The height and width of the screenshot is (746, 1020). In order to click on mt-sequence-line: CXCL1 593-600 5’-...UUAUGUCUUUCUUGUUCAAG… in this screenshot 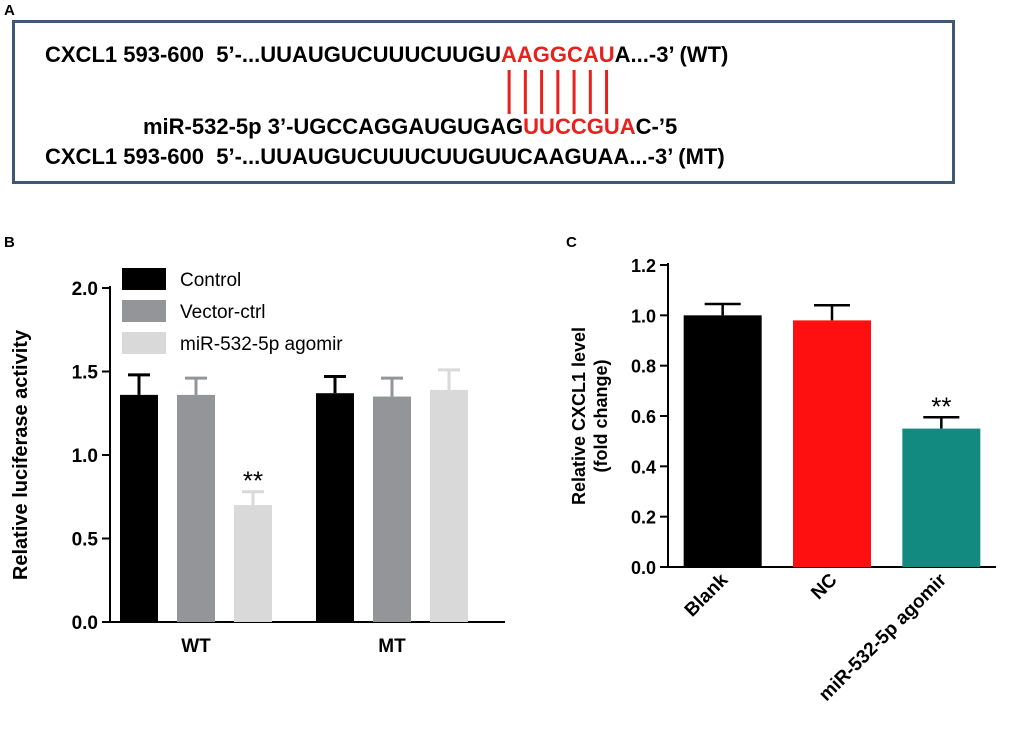, I will do `click(385, 157)`.